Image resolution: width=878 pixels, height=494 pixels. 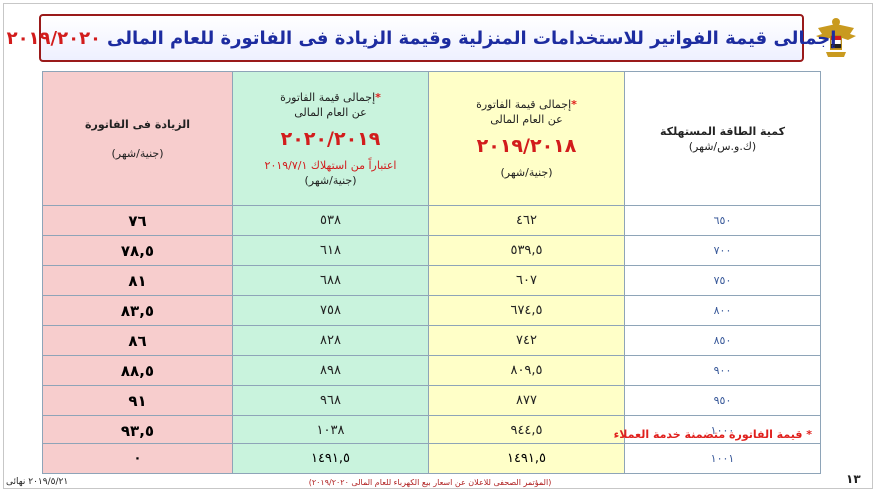 What do you see at coordinates (722, 340) in the screenshot?
I see `cell-consumption: ٨٥٠` at bounding box center [722, 340].